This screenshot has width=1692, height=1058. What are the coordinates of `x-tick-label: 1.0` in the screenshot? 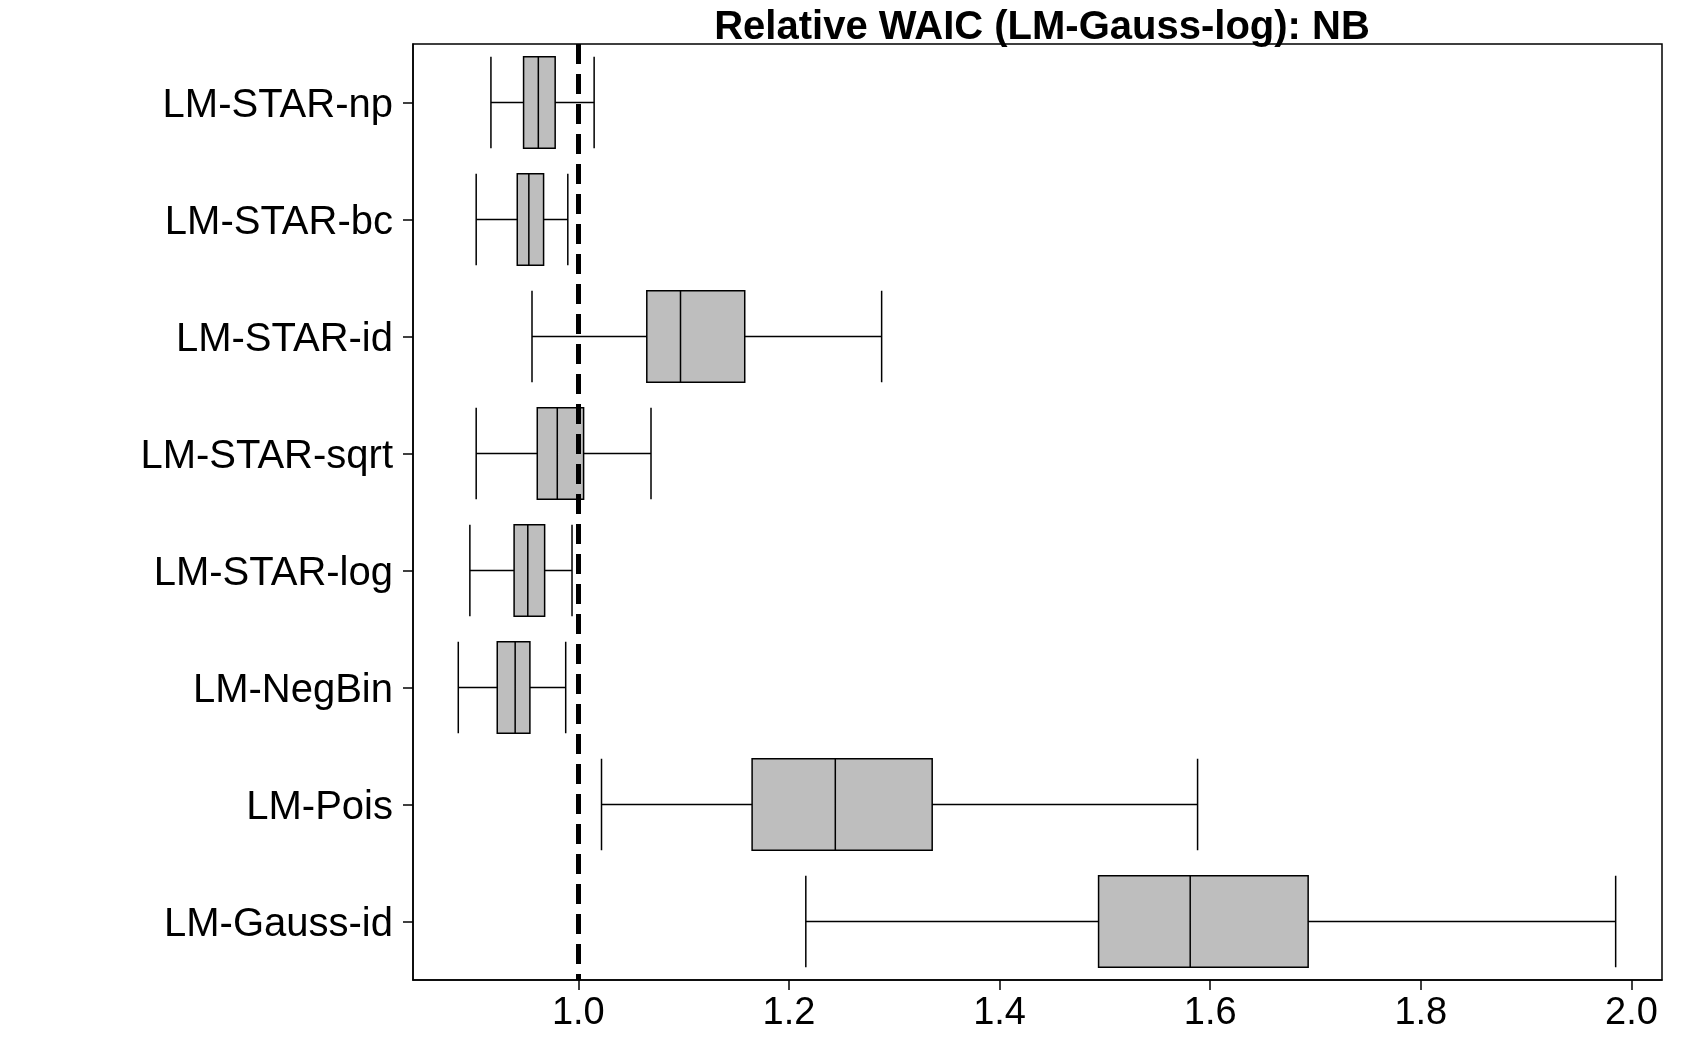 It's located at (578, 1011).